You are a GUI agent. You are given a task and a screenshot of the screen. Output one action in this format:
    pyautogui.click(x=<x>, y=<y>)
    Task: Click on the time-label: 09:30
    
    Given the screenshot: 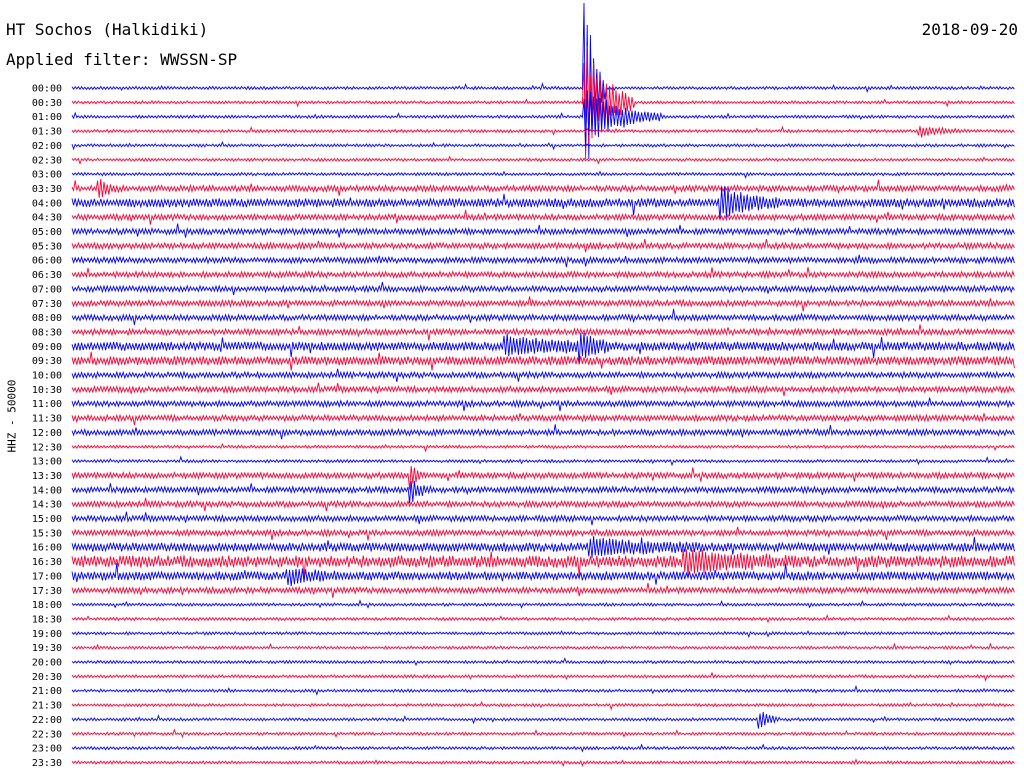 What is the action you would take?
    pyautogui.click(x=47, y=361)
    